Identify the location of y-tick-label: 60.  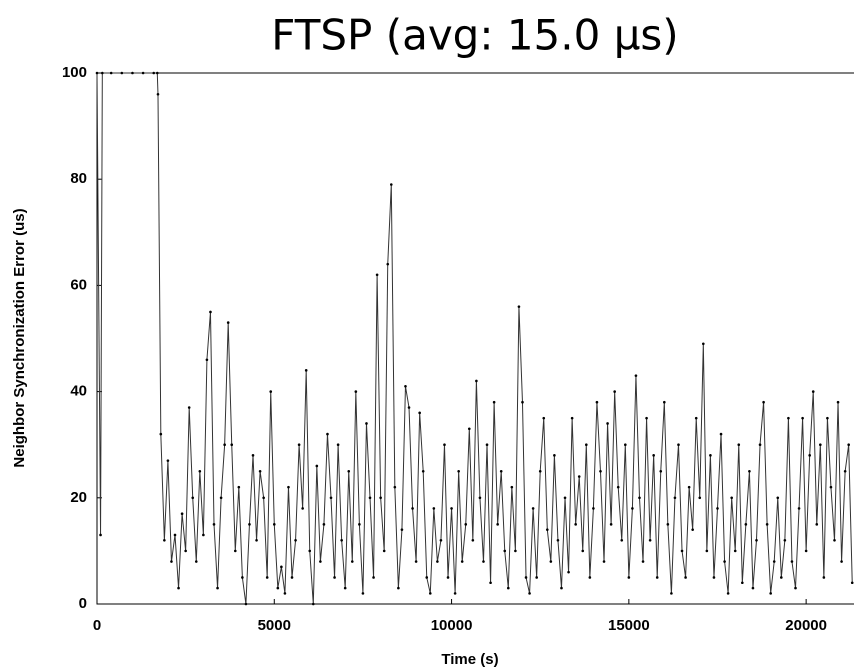
(78, 284).